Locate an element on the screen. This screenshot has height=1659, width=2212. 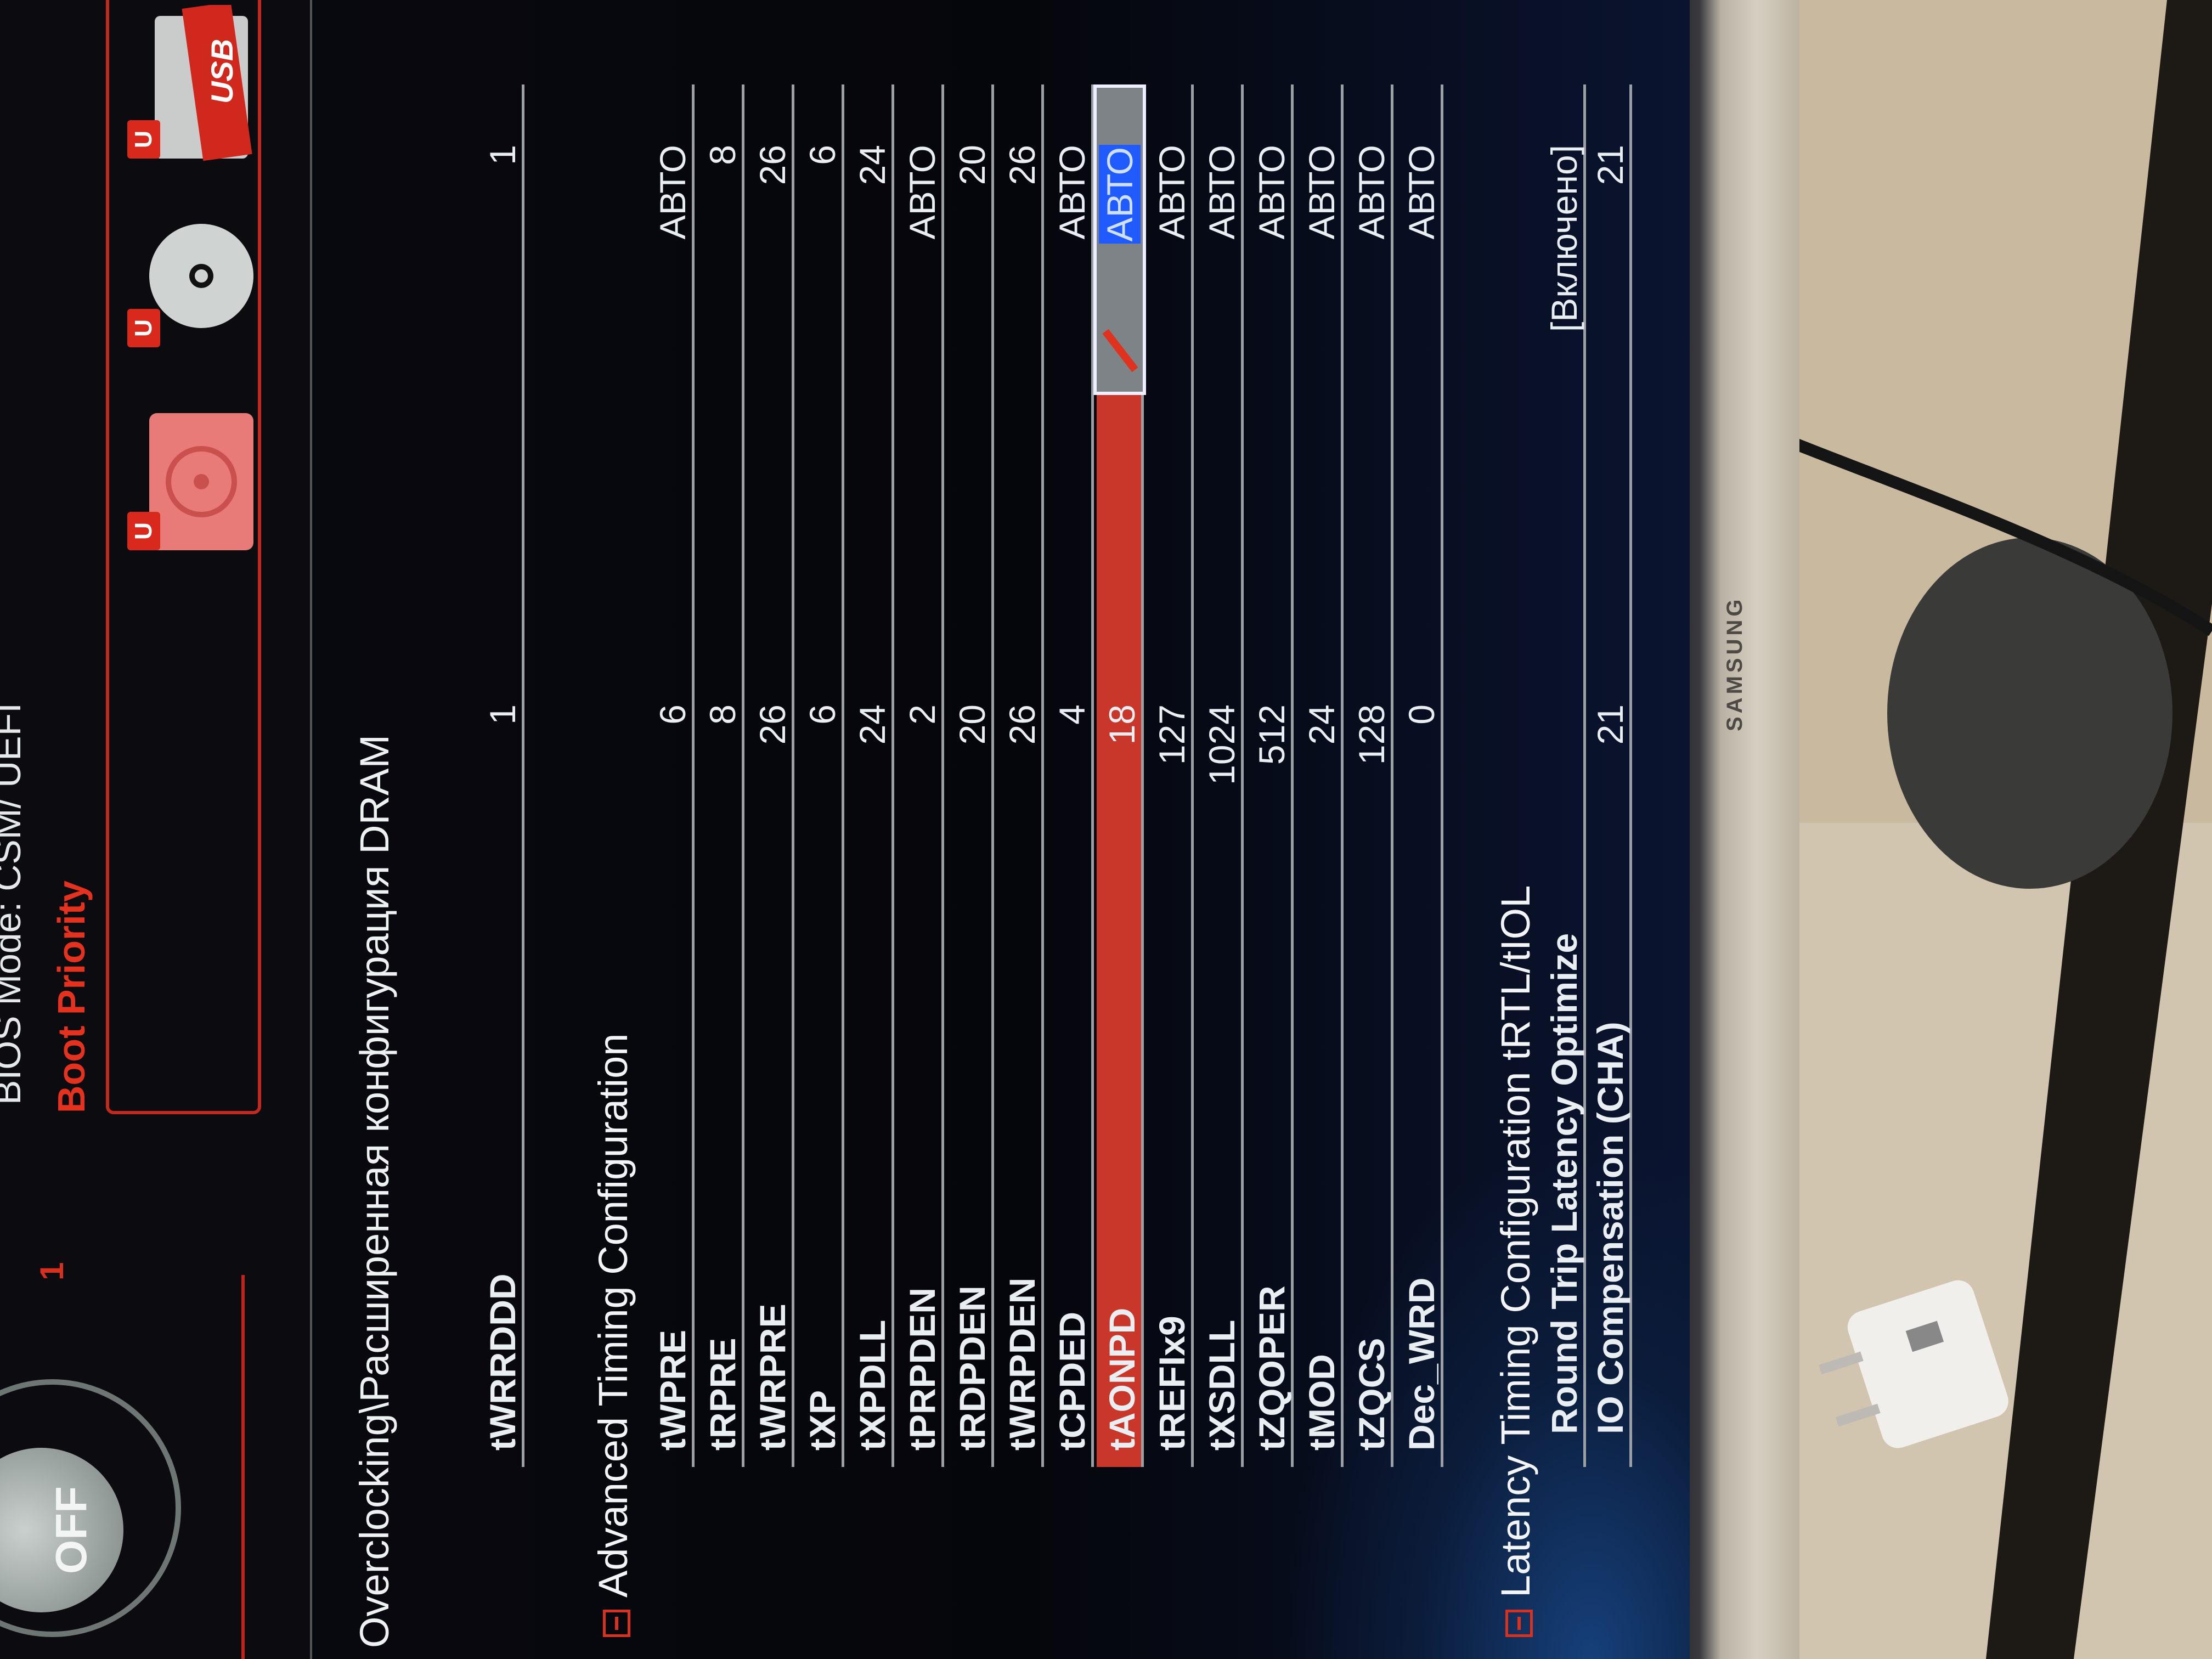
setting-label: tWRPRE is located at coordinates (773, 1377).